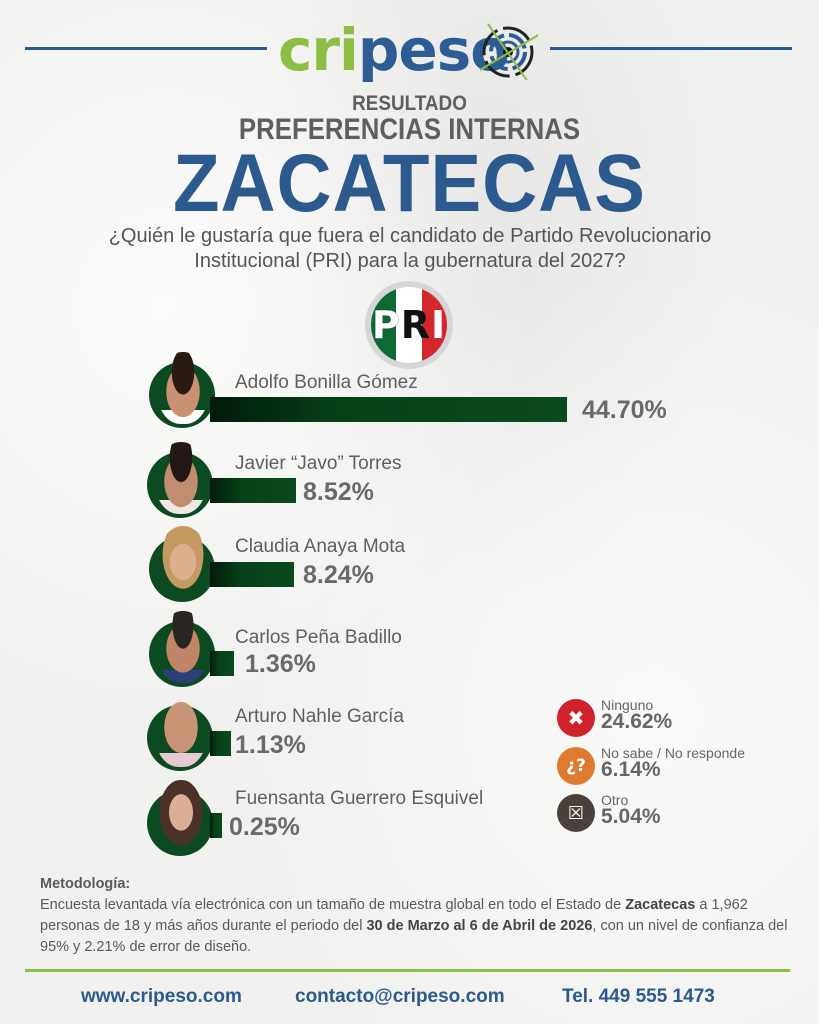 Image resolution: width=819 pixels, height=1024 pixels. What do you see at coordinates (386, 325) in the screenshot?
I see `pri-letter-p: P` at bounding box center [386, 325].